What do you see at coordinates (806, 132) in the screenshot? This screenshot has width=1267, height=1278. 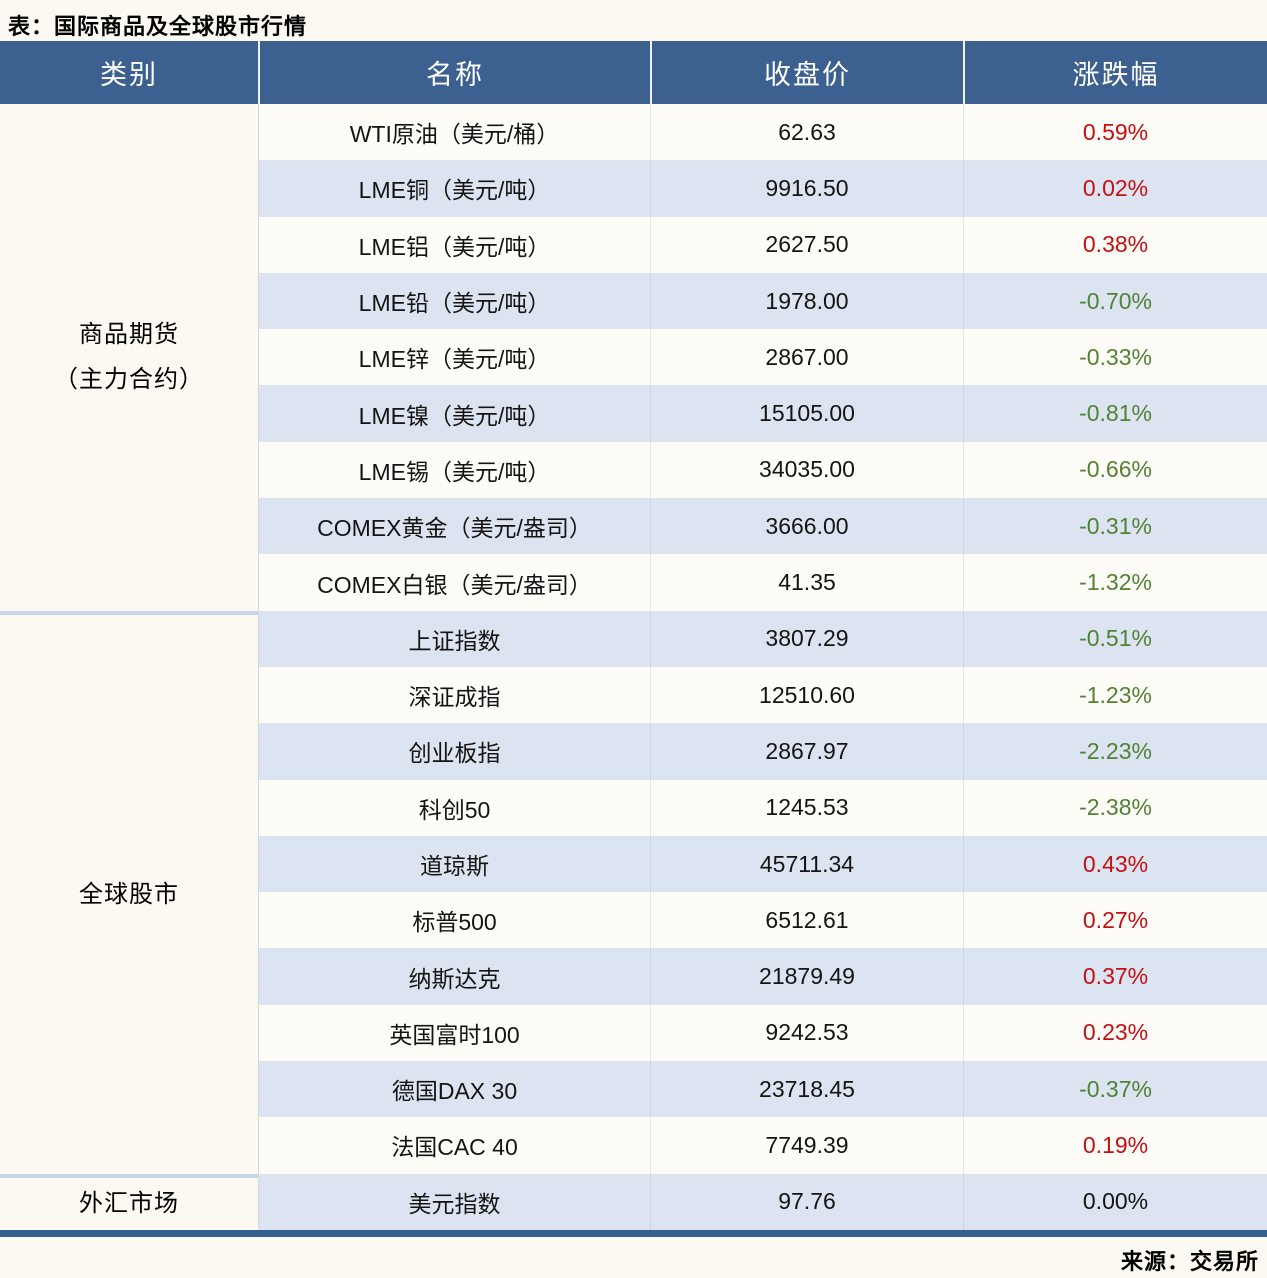 I see `close-cell: 62.63` at bounding box center [806, 132].